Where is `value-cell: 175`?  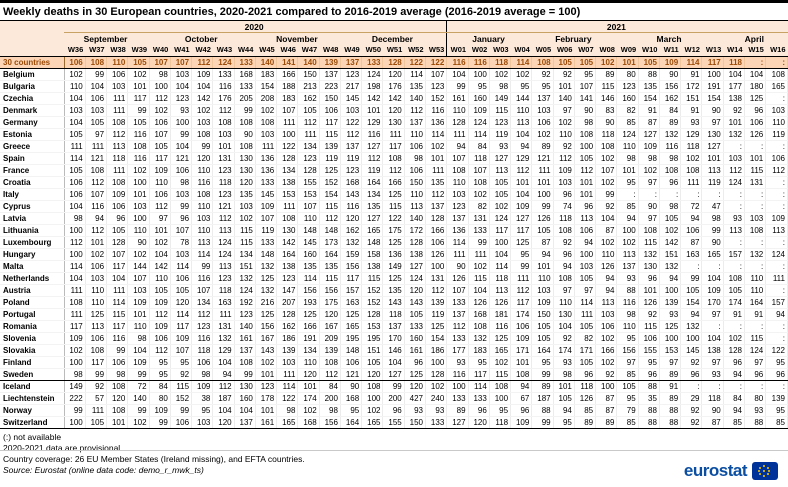 value-cell: 175 is located at coordinates (393, 230).